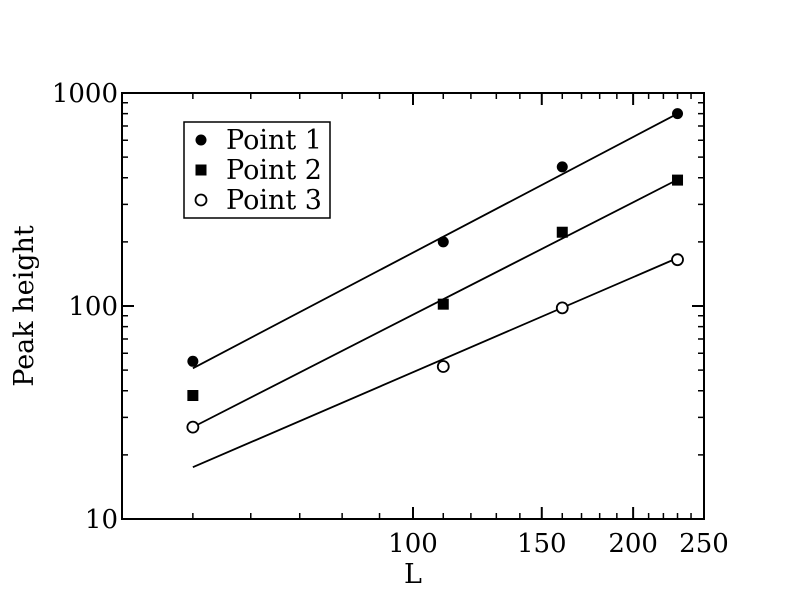  I want to click on x-tick-label: 200, so click(633, 544).